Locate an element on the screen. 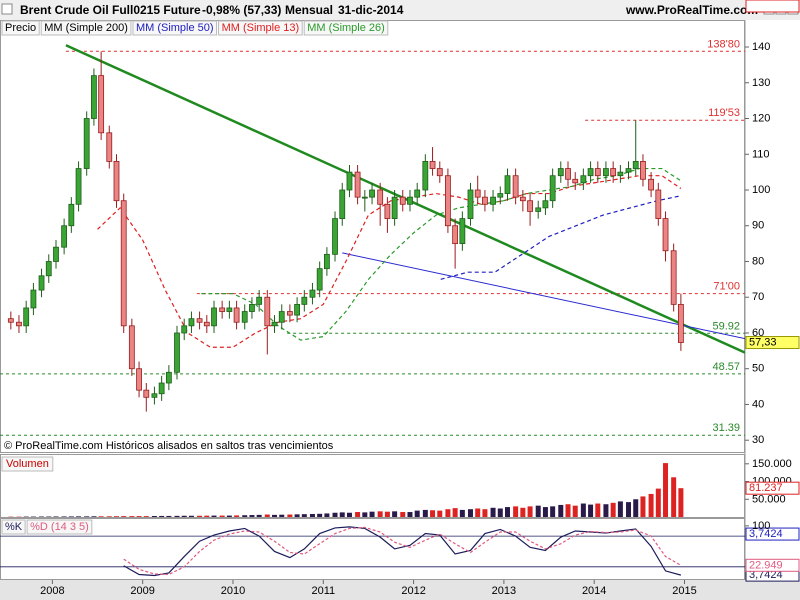  site: www.ProRealTime.com is located at coordinates (691, 10).